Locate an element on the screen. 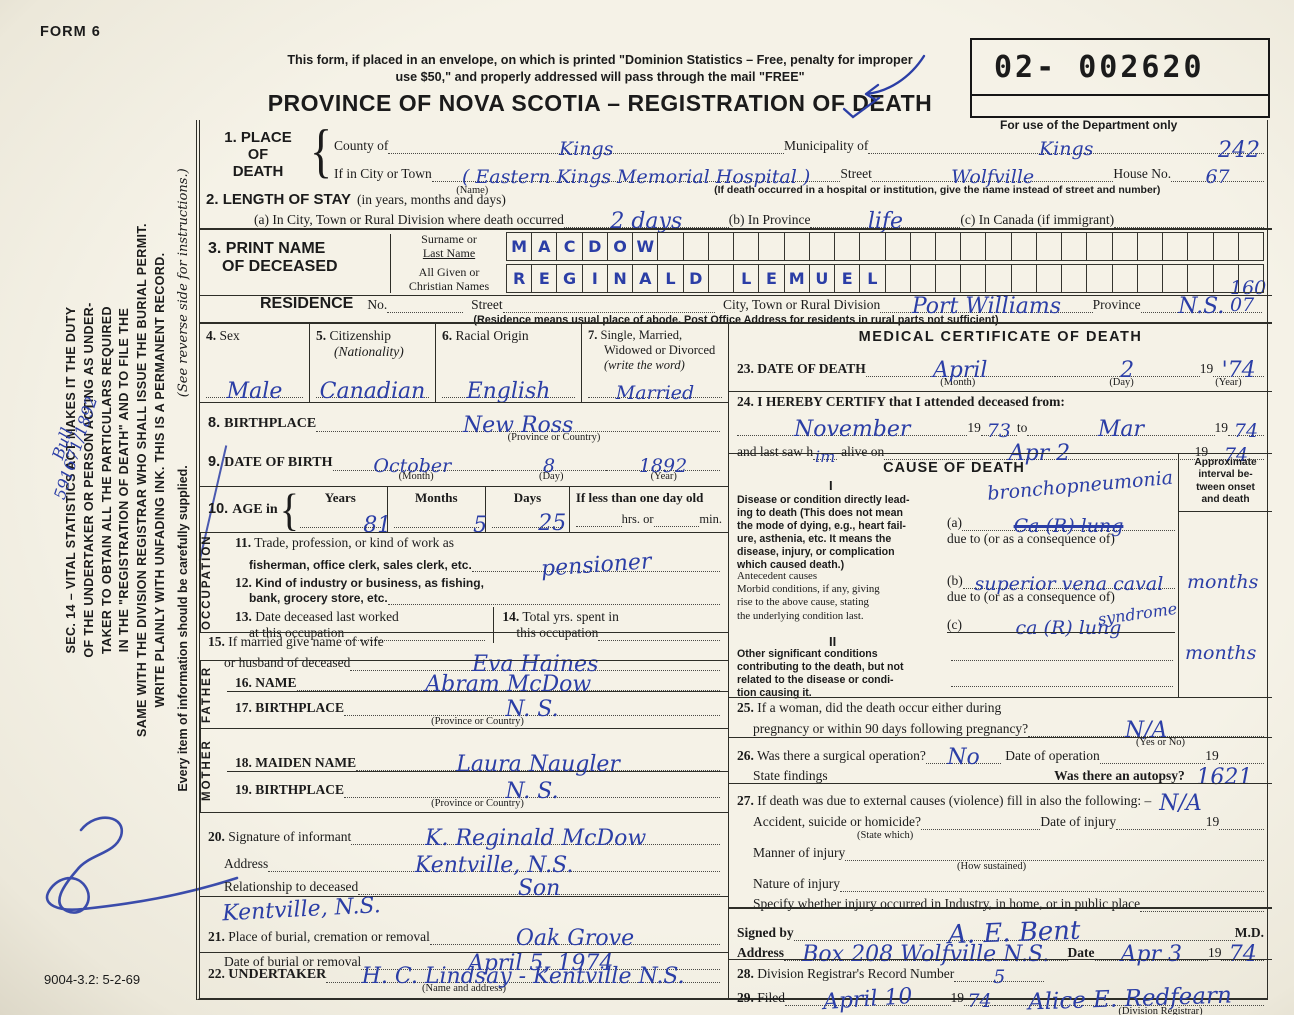  given-grid-cell: I is located at coordinates (595, 278).